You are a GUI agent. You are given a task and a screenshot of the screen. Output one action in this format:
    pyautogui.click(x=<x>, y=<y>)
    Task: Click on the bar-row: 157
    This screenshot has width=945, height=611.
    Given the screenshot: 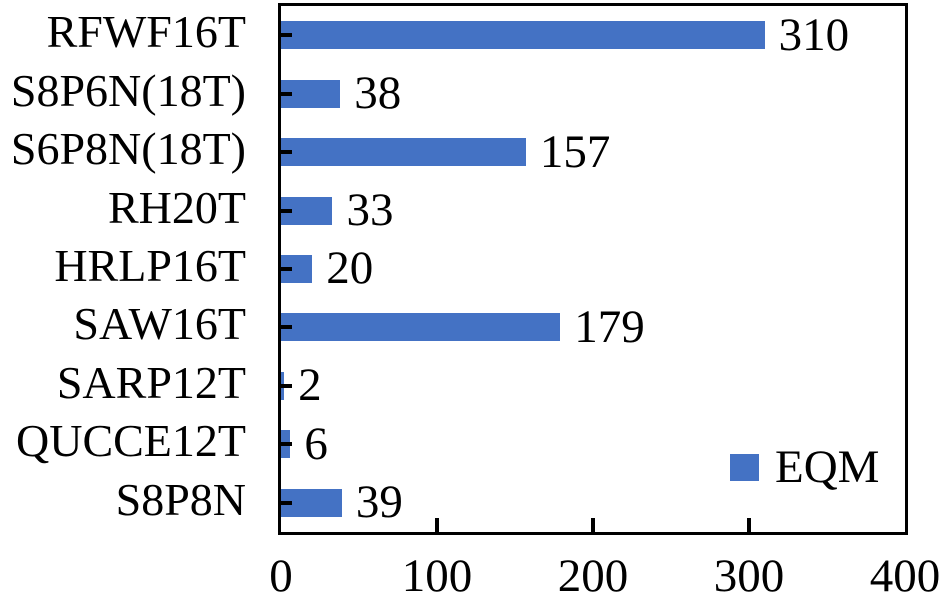 What is the action you would take?
    pyautogui.click(x=593, y=152)
    